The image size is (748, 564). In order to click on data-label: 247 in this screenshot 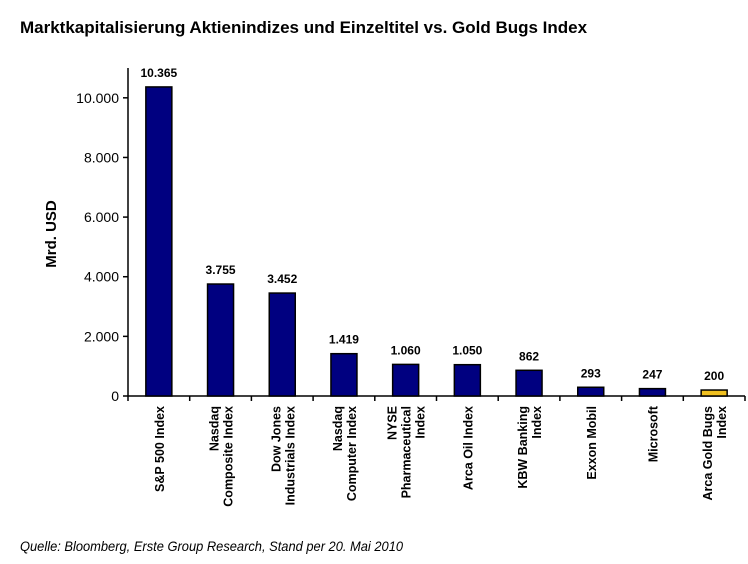, I will do `click(652, 375)`.